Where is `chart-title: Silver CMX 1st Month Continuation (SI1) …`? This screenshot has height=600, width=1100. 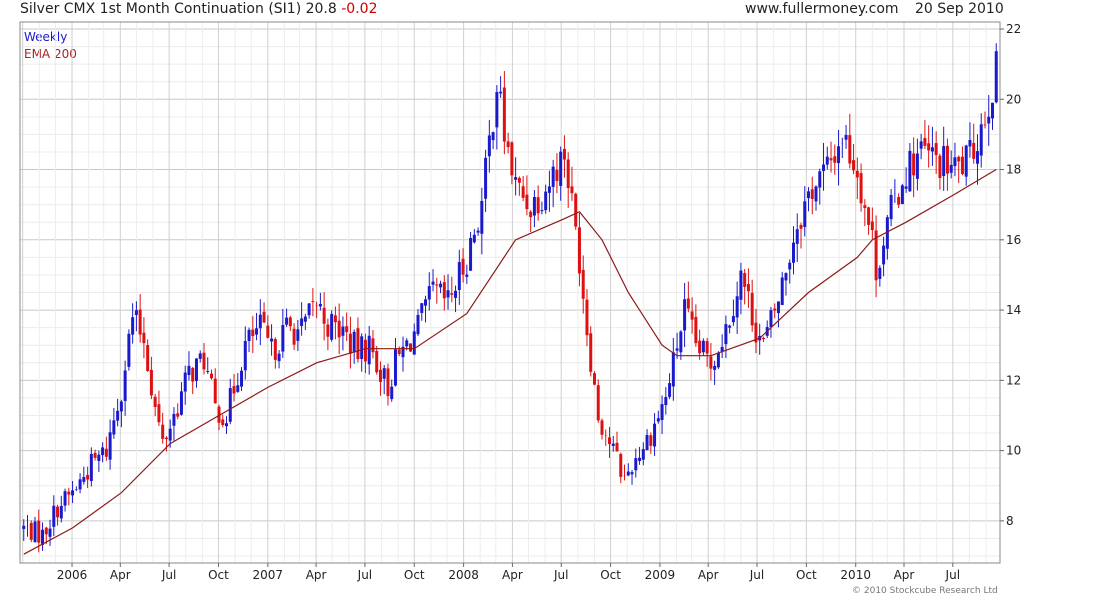 chart-title: Silver CMX 1st Month Continuation (SI1) … is located at coordinates (198, 9).